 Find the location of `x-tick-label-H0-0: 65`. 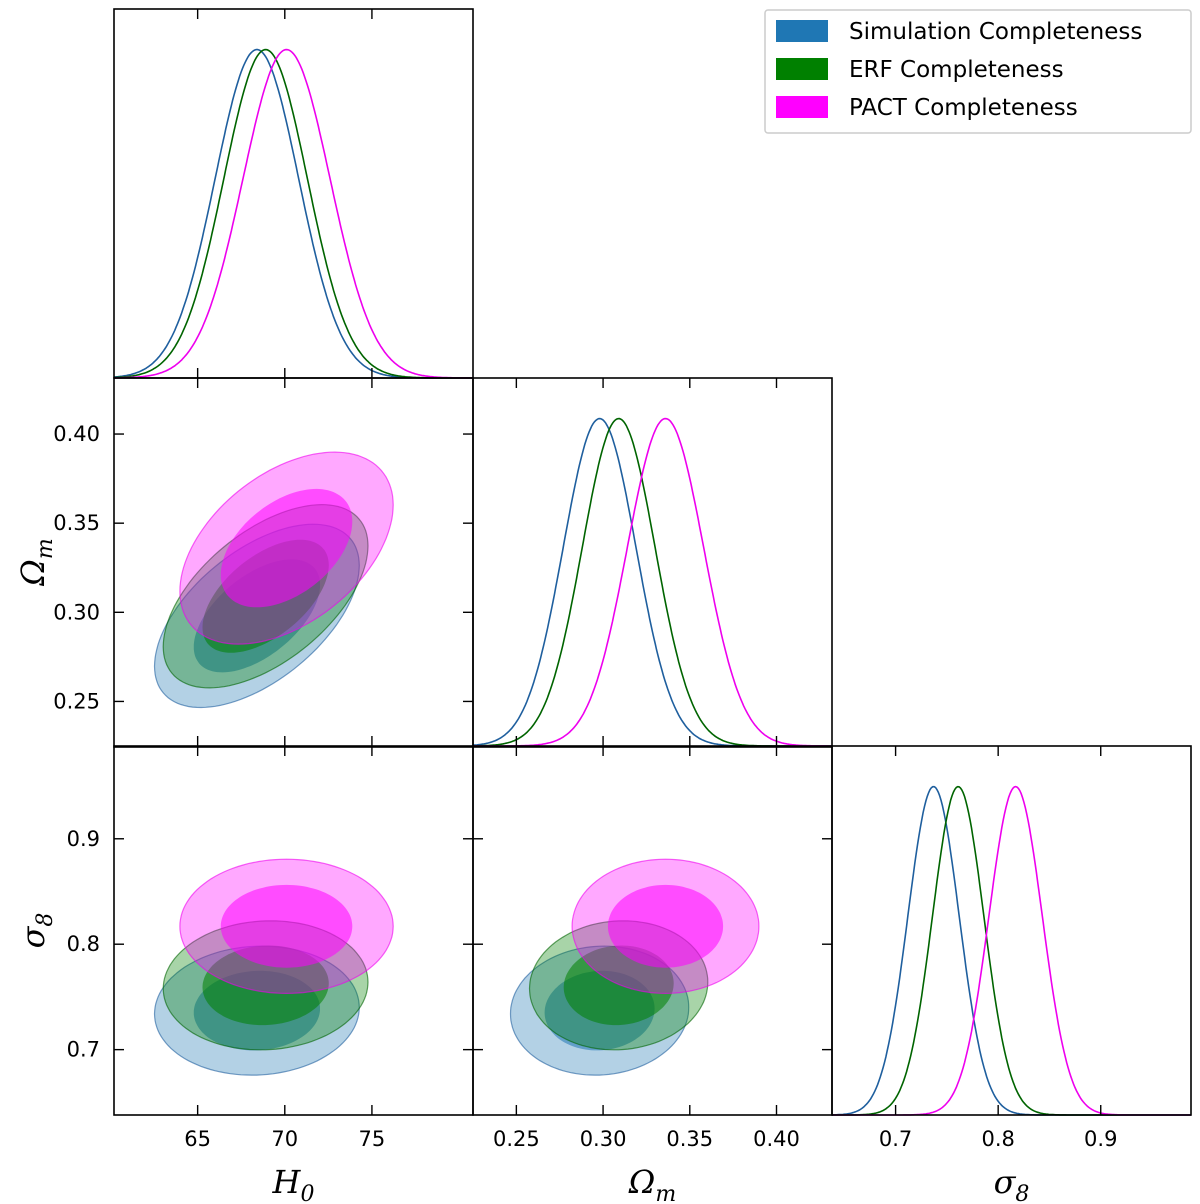

x-tick-label-H0-0: 65 is located at coordinates (197, 1139).